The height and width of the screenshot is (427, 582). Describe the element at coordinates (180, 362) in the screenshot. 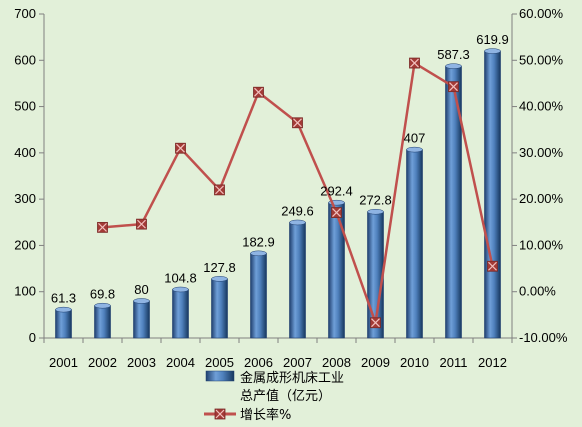

I see `x-tick-label: 2004` at that location.